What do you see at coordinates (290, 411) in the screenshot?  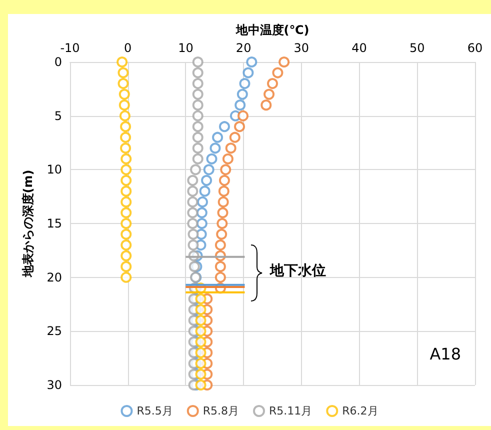 I see `legend-label: R5.11月` at bounding box center [290, 411].